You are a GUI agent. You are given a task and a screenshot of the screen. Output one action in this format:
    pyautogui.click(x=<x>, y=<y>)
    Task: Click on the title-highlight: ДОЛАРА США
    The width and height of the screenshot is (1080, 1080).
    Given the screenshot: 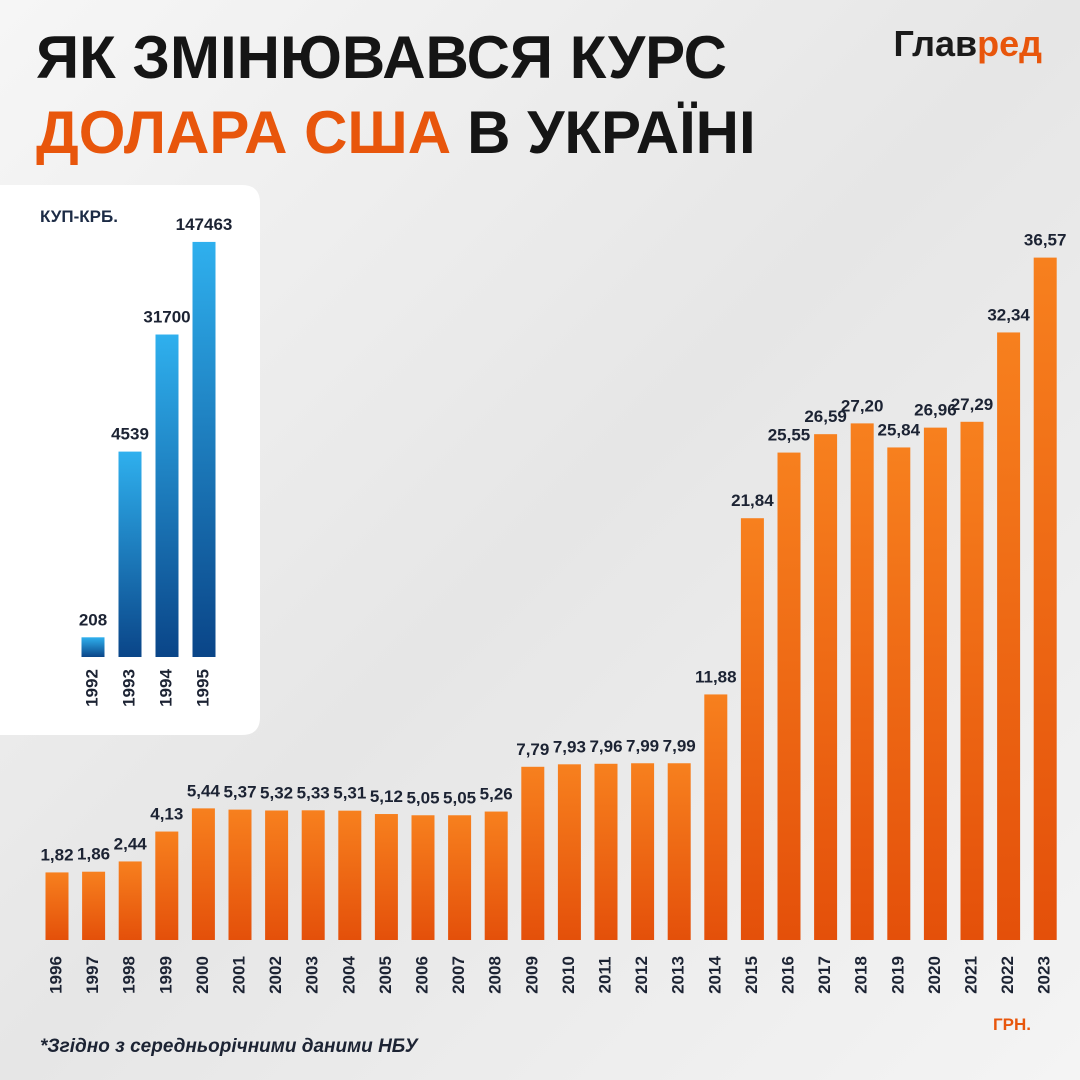 What is the action you would take?
    pyautogui.click(x=243, y=132)
    